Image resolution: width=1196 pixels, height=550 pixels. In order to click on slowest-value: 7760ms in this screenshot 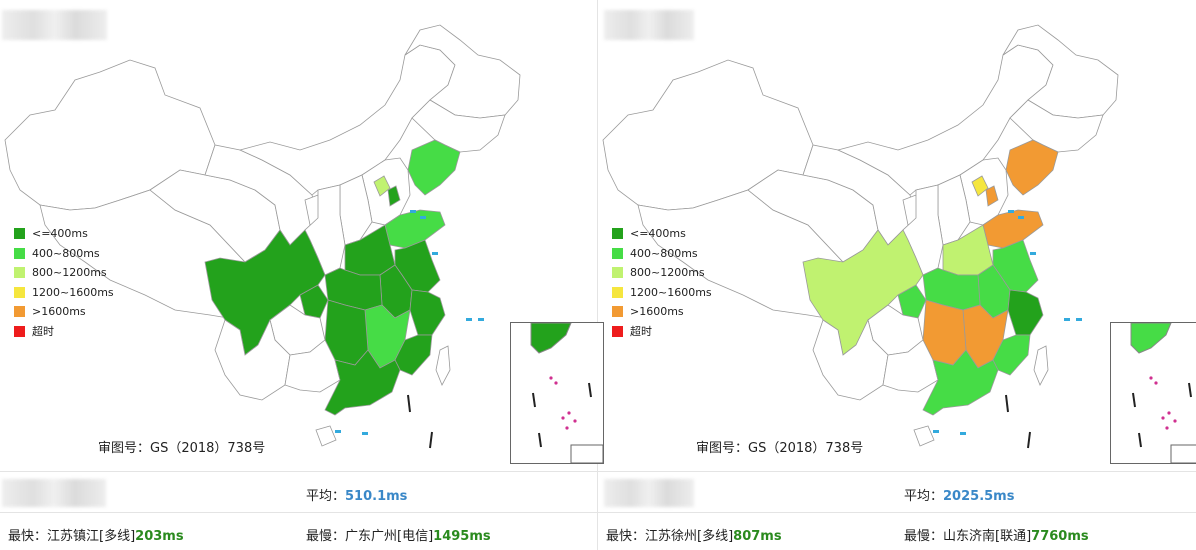, I will do `click(1060, 536)`.